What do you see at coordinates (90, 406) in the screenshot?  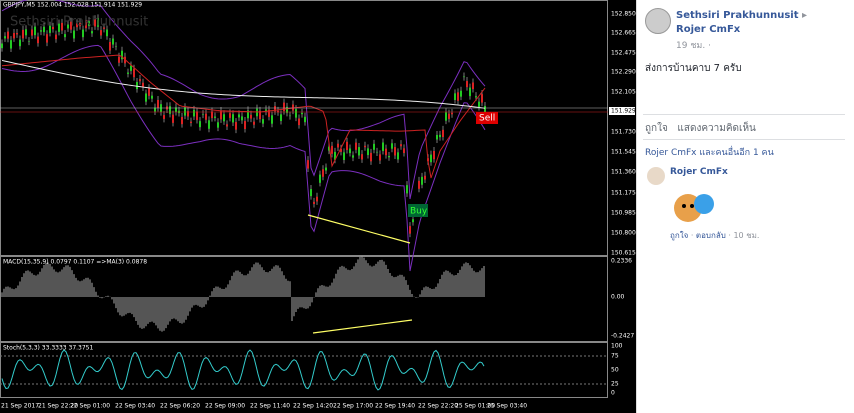 I see `time-label: 22 Sep 01:00` at bounding box center [90, 406].